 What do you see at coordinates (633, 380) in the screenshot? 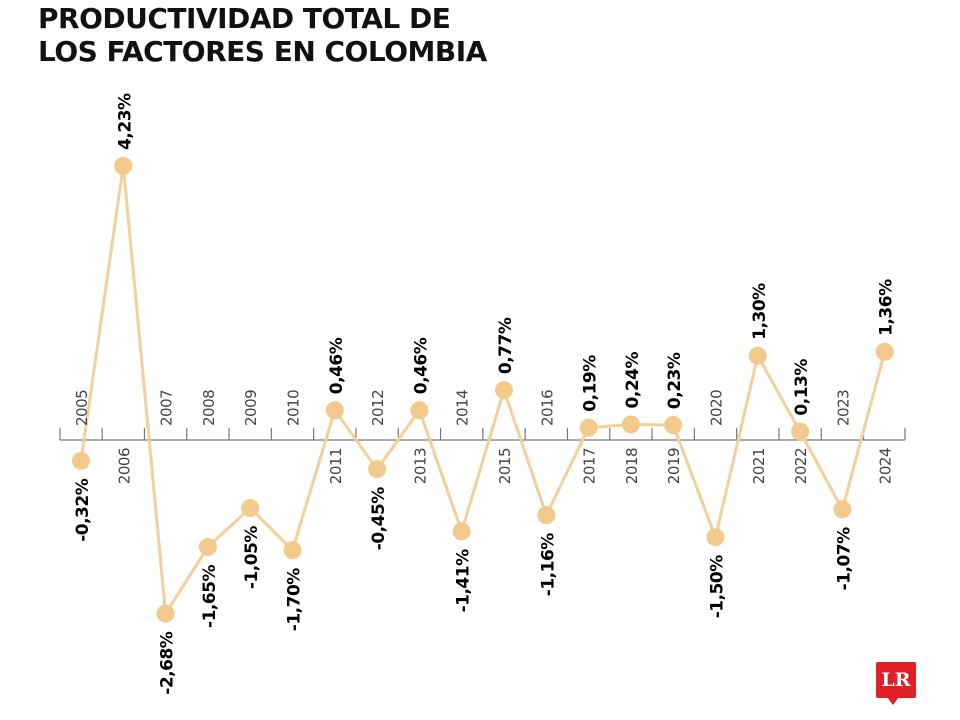
I see `data-label: 0,24%` at bounding box center [633, 380].